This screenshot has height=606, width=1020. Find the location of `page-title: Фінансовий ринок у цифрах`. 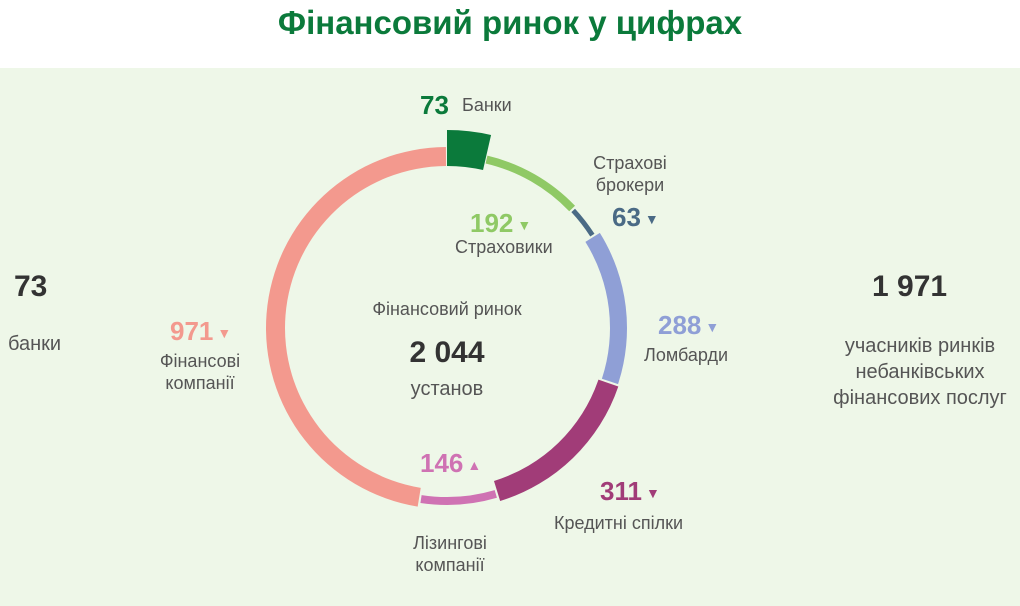

page-title: Фінансовий ринок у цифрах is located at coordinates (510, 22).